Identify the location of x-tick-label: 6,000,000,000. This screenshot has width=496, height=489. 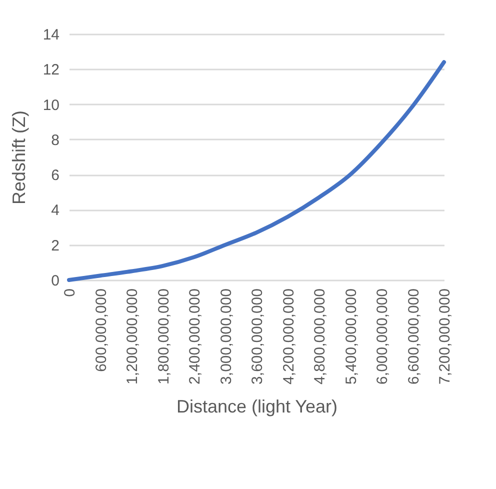
(382, 336).